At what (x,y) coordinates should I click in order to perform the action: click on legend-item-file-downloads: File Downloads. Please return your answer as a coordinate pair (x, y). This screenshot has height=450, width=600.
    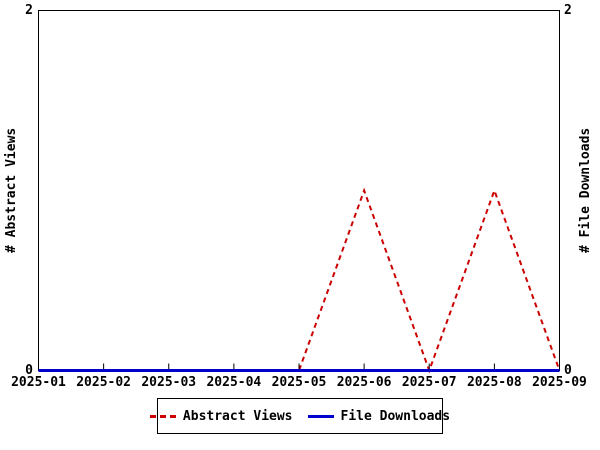
    Looking at the image, I should click on (379, 416).